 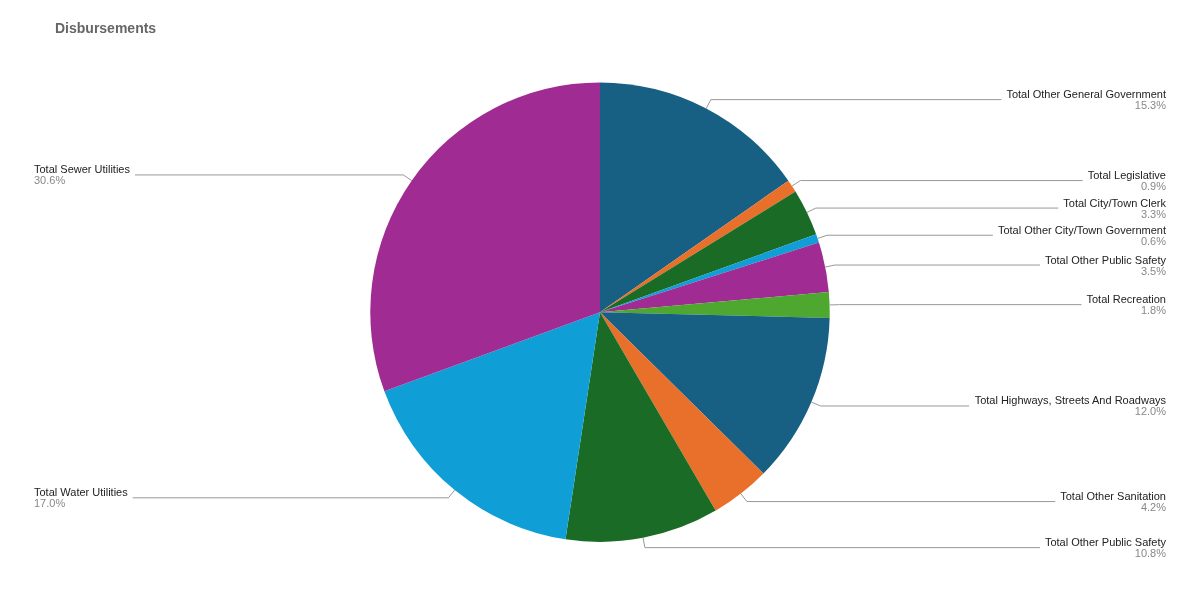 What do you see at coordinates (1081, 229) in the screenshot?
I see `slice-label: Total Other City/Town Government` at bounding box center [1081, 229].